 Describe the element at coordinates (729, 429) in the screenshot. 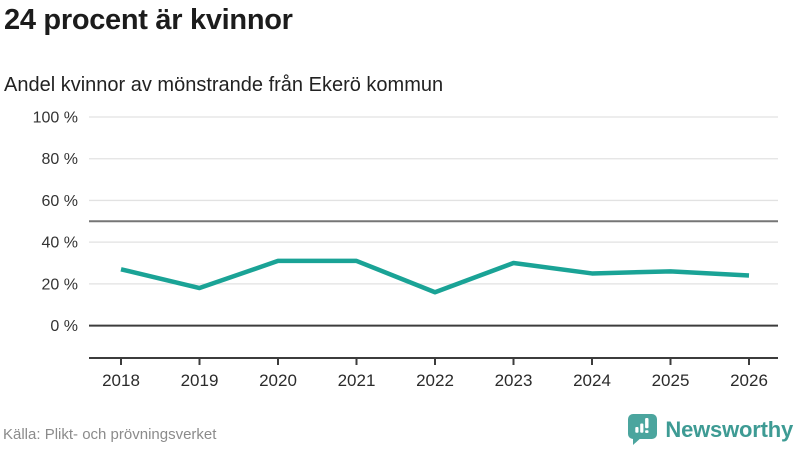

I see `brand-name: Newsworthy` at that location.